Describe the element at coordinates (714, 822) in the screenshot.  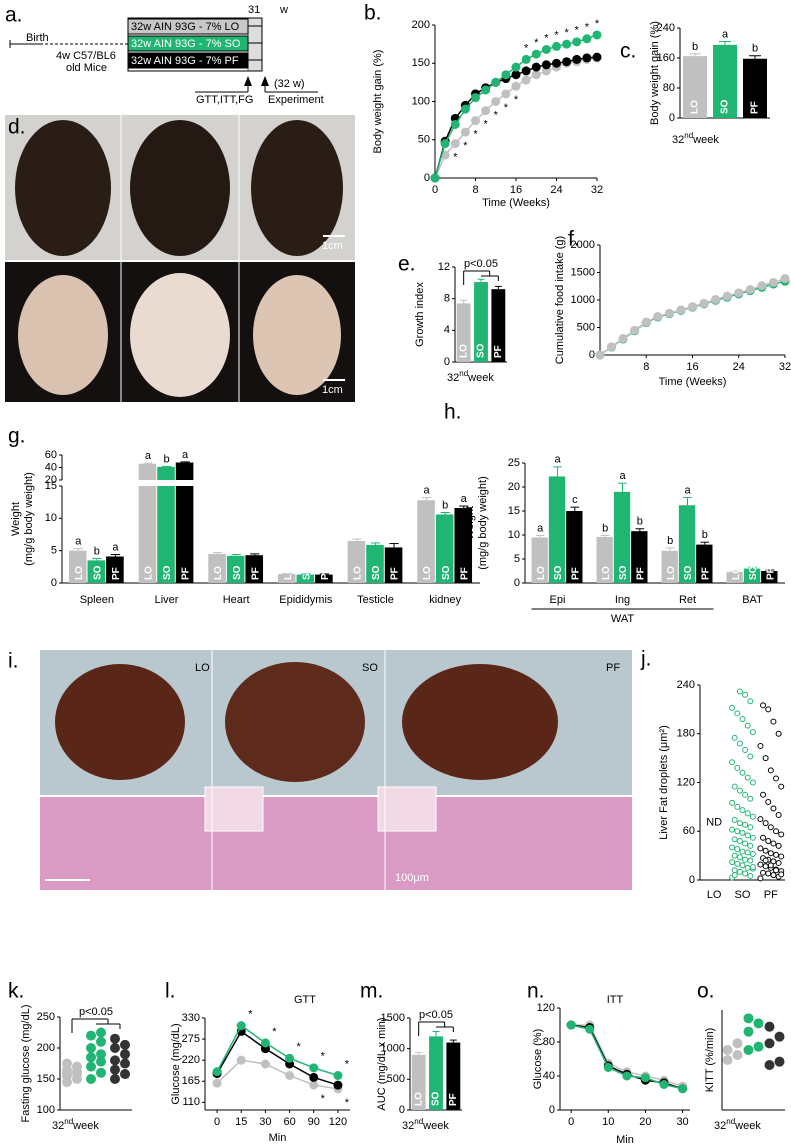
I see `na-label: ND` at that location.